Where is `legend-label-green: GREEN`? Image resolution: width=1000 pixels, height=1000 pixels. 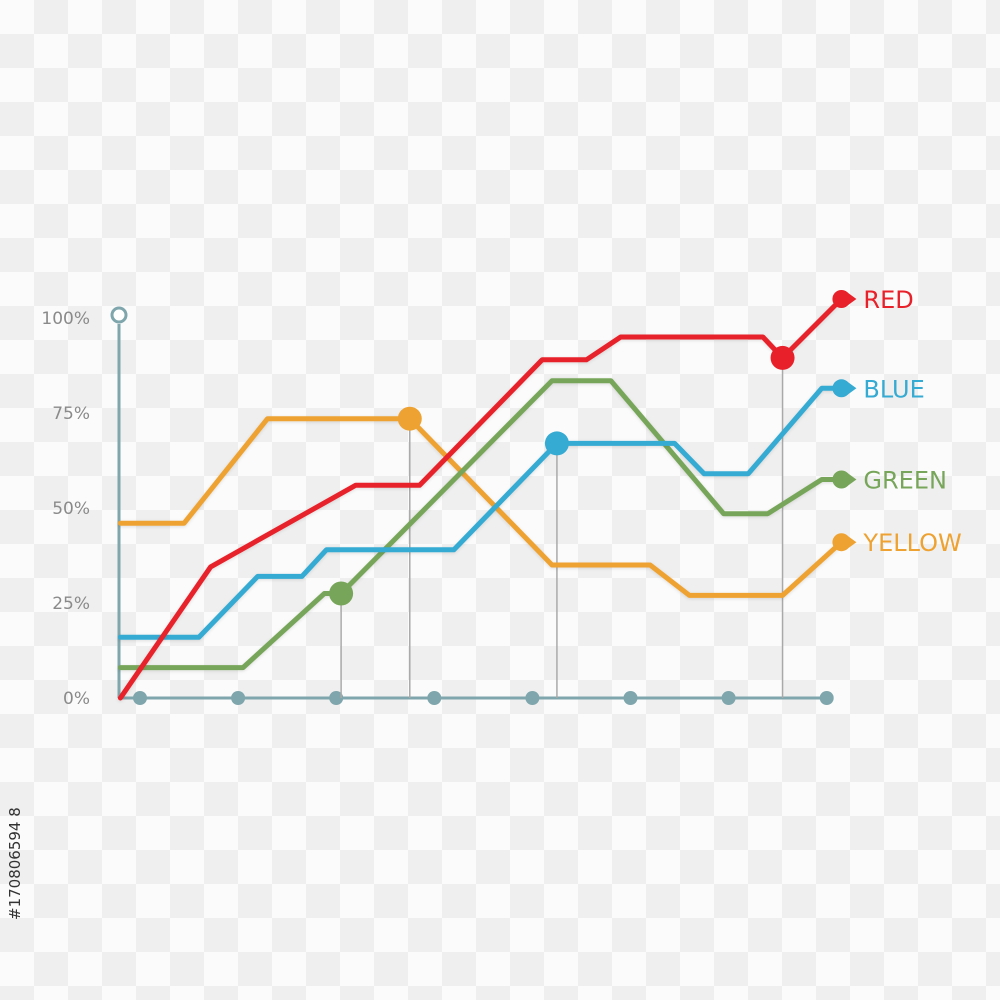
legend-label-green: GREEN is located at coordinates (905, 481).